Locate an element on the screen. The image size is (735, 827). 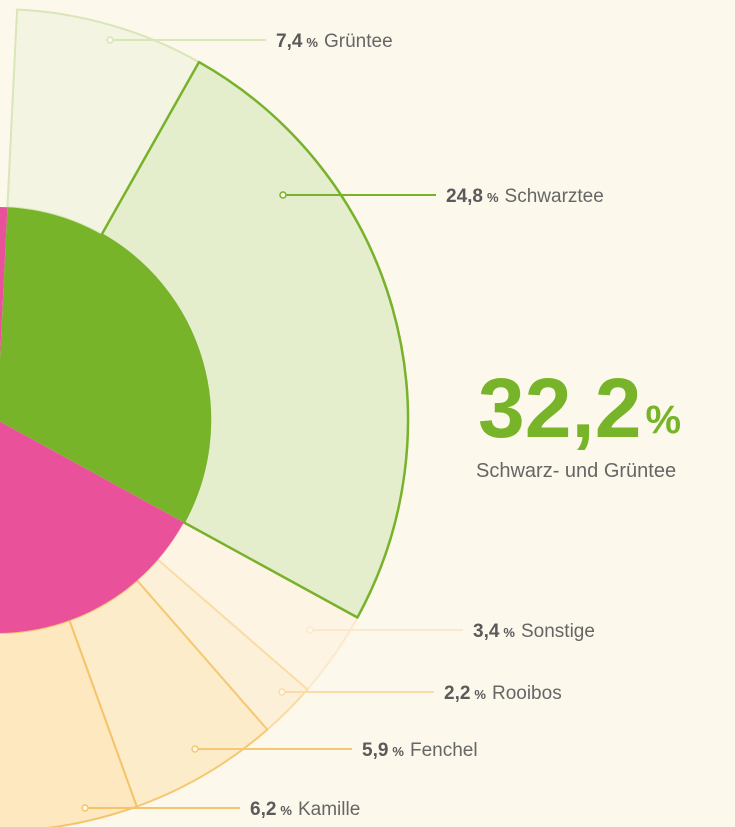
category-label: Kamille is located at coordinates (329, 809).